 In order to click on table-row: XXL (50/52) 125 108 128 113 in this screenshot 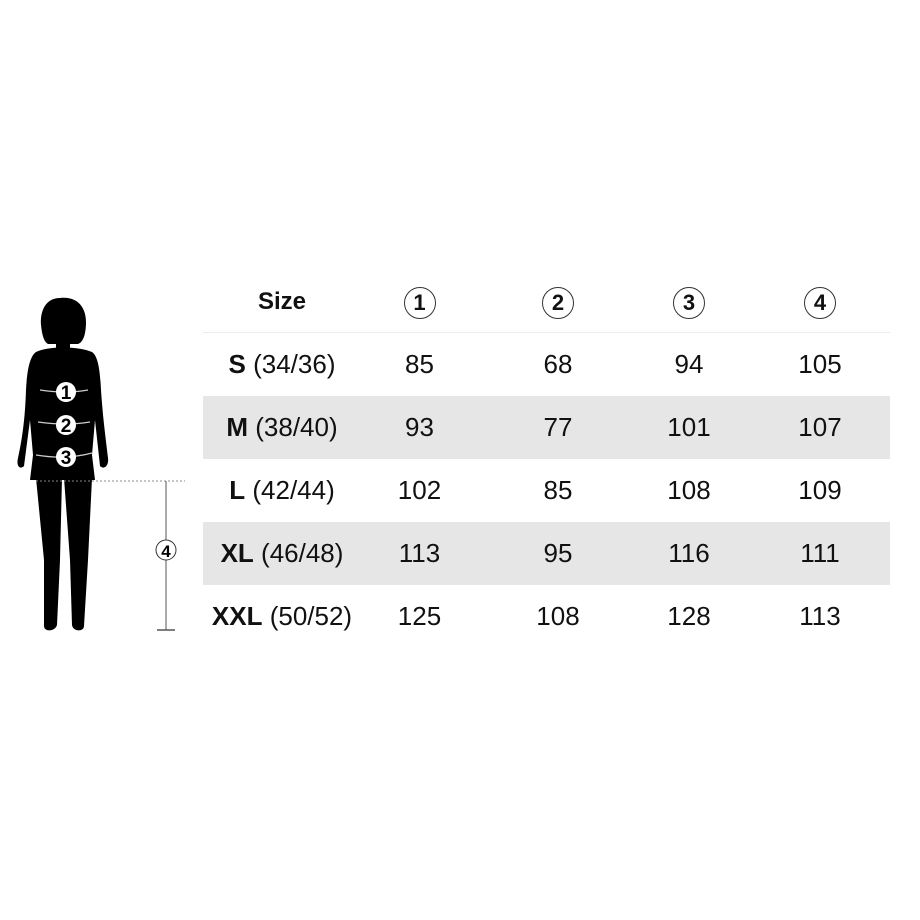, I will do `click(546, 616)`.